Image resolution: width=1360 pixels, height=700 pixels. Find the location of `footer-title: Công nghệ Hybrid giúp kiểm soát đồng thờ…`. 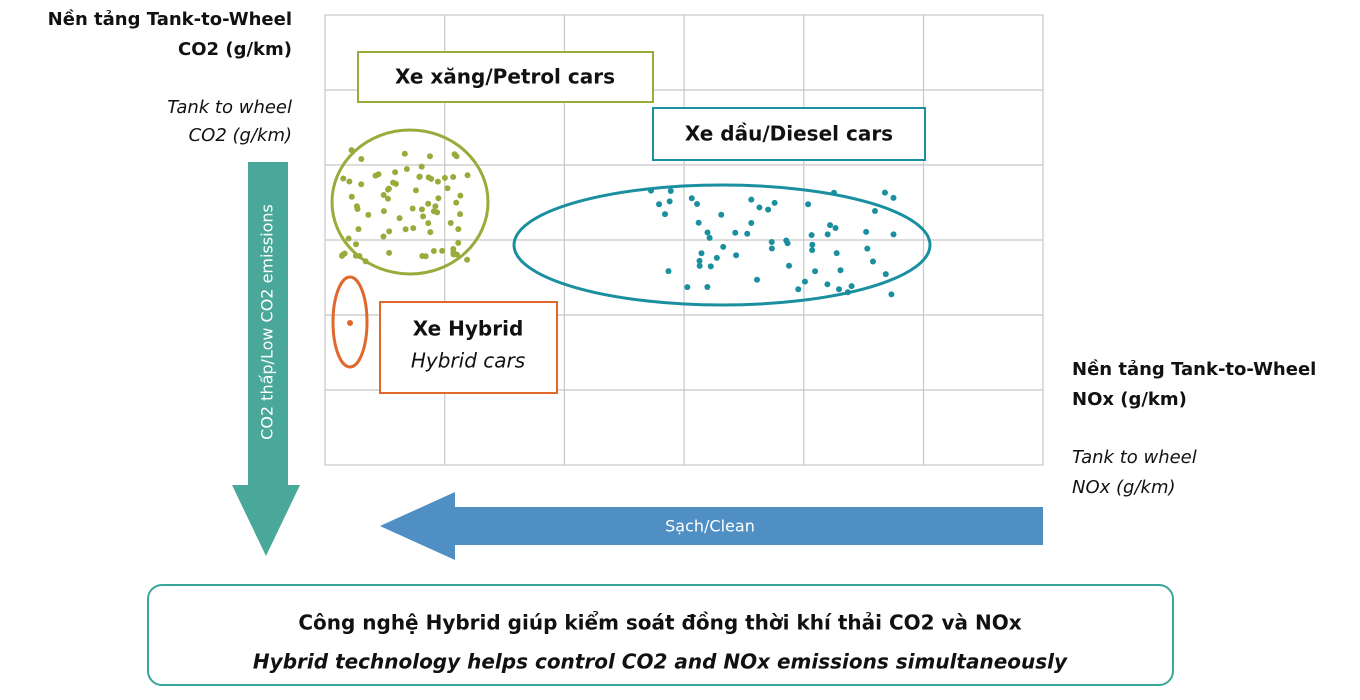

footer-title: Công nghệ Hybrid giúp kiểm soát đồng thờ… is located at coordinates (659, 623).